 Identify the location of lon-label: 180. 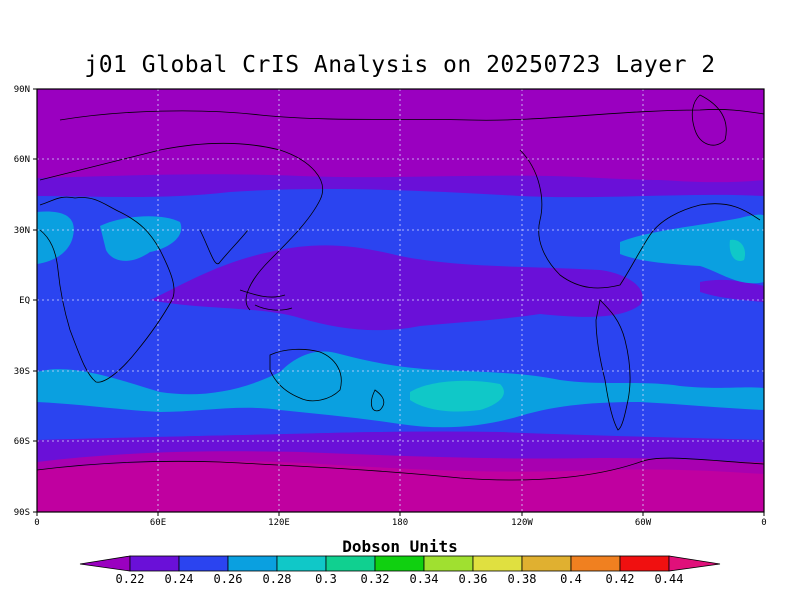
(400, 523).